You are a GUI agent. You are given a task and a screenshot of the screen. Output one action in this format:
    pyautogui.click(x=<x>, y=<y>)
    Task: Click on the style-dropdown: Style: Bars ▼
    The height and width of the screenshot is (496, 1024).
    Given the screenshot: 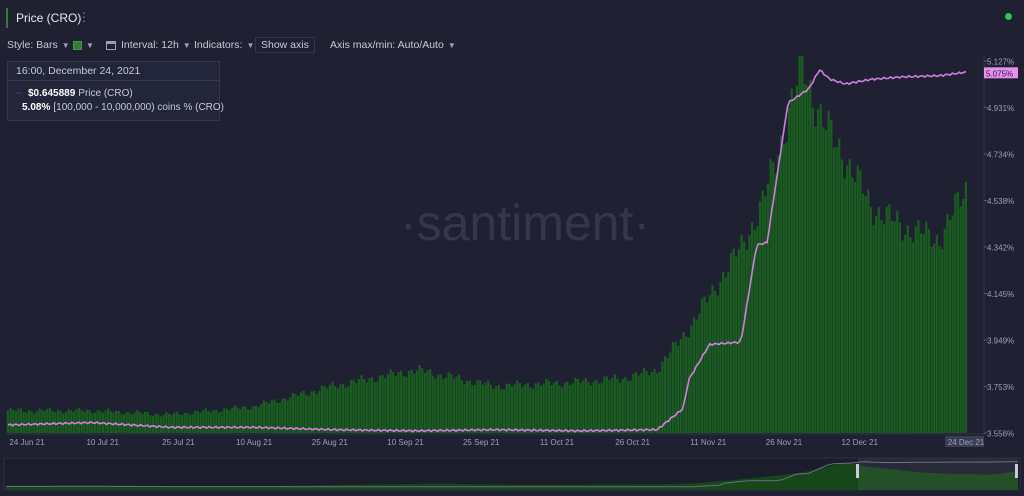 What is the action you would take?
    pyautogui.click(x=38, y=45)
    